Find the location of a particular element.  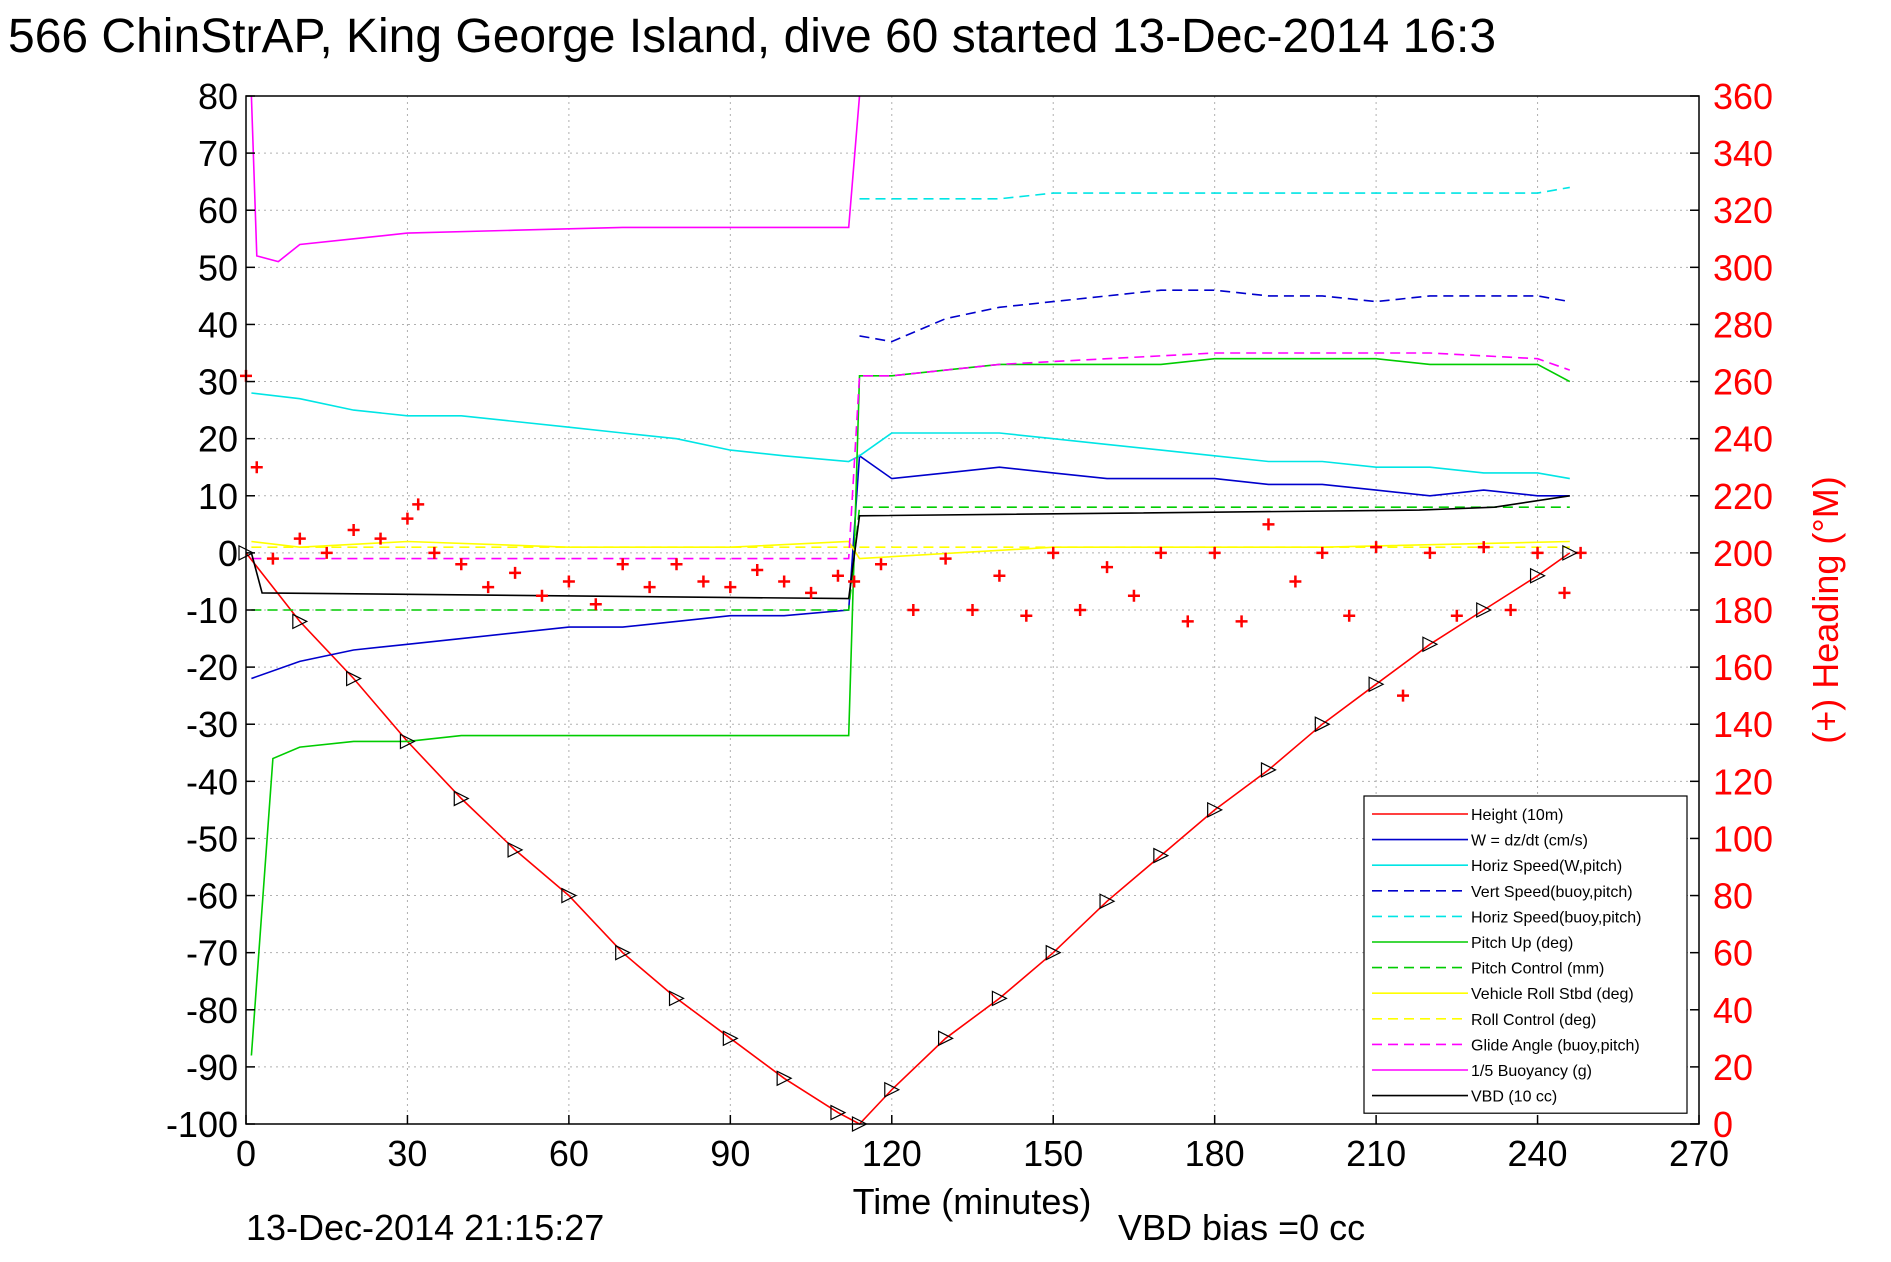

y-left-tick-label: -30 is located at coordinates (212, 724).